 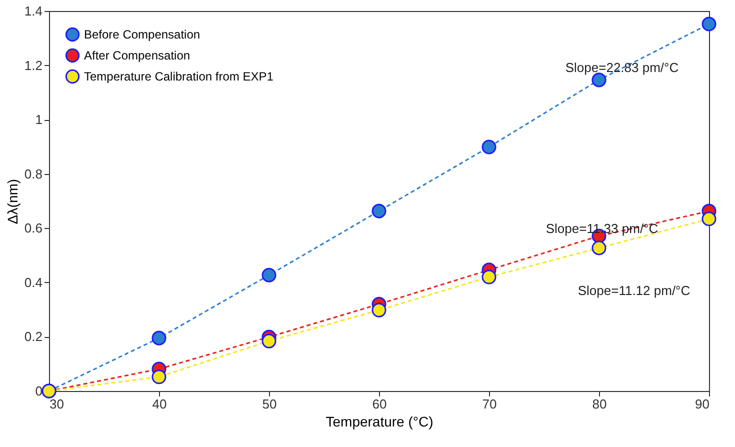 I want to click on y-axis-title: Δλ(nm), so click(x=12, y=201).